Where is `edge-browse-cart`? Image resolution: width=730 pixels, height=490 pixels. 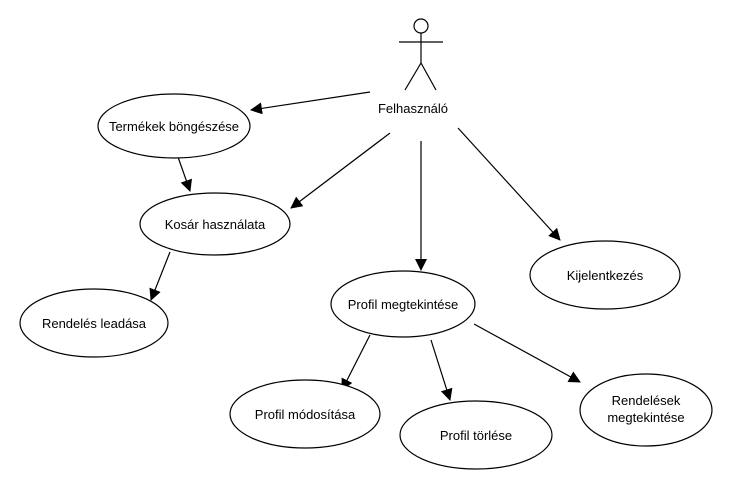
edge-browse-cart is located at coordinates (184, 174).